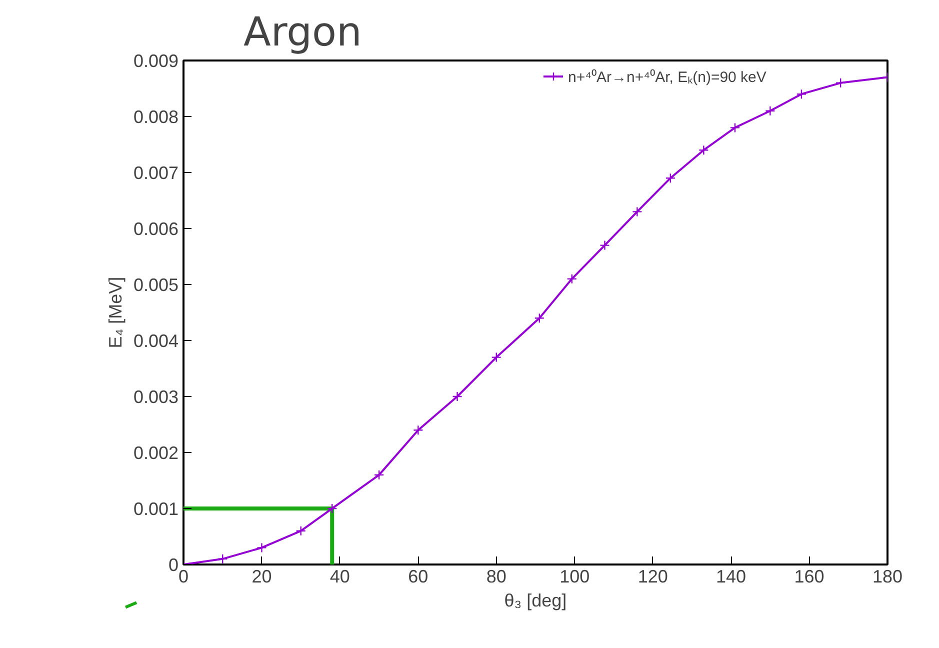 This screenshot has width=939, height=648. What do you see at coordinates (731, 576) in the screenshot?
I see `x-tick-label: 140` at bounding box center [731, 576].